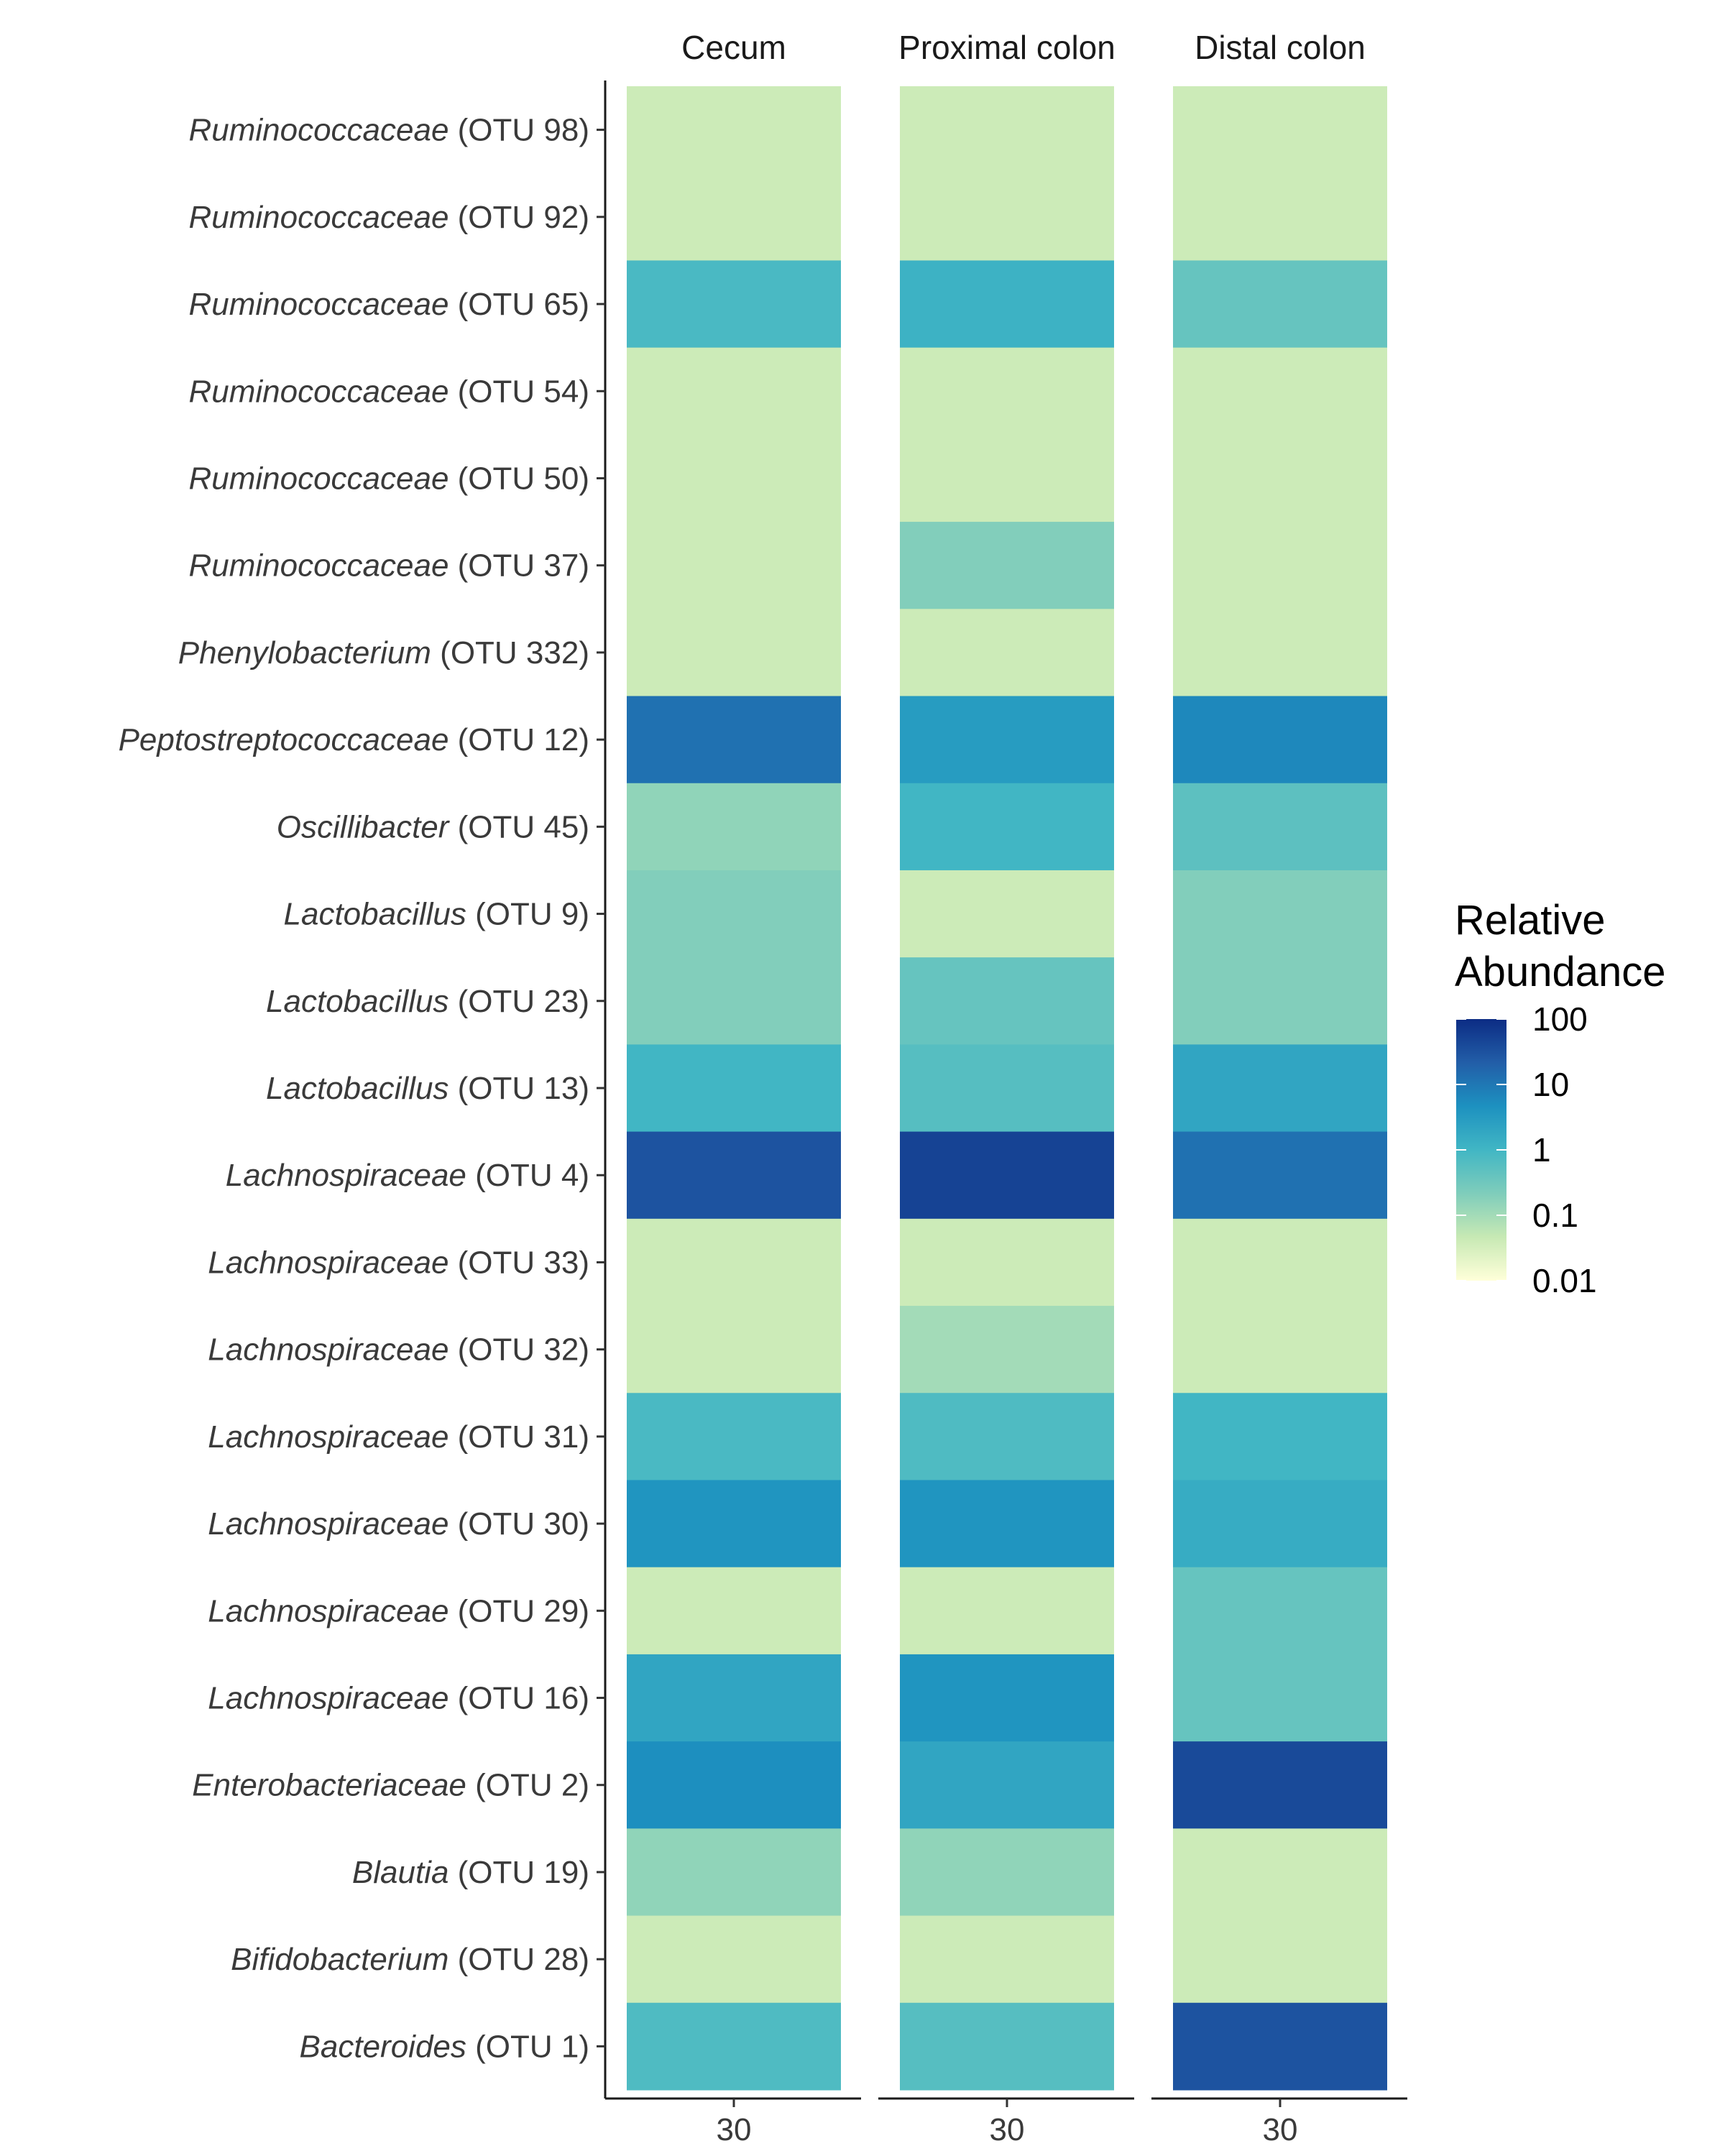 This screenshot has height=2156, width=1725. Describe the element at coordinates (518, 1088) in the screenshot. I see `otu-id: (OTU 13)` at that location.